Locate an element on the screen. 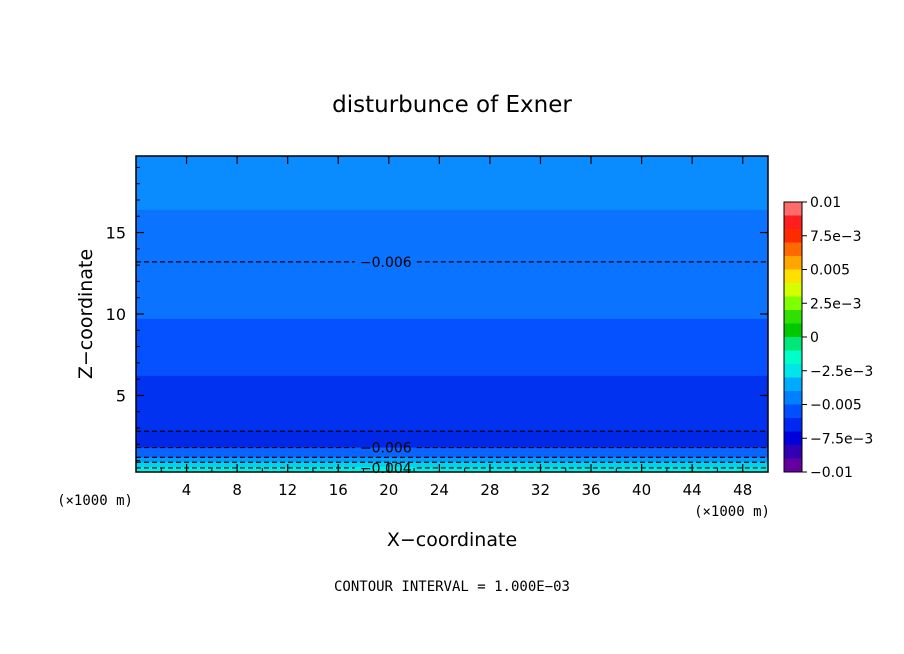 The image size is (904, 654). y-tick-label: 15 is located at coordinates (116, 233).